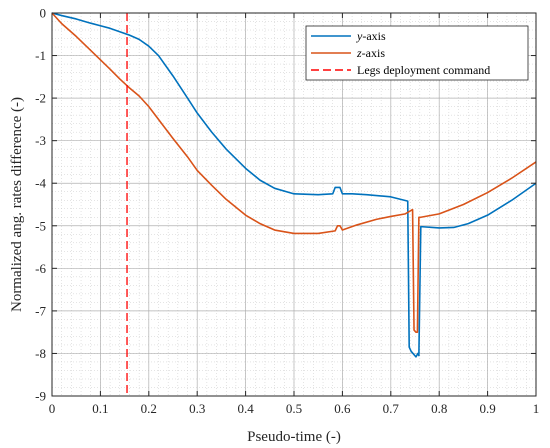  What do you see at coordinates (40, 55) in the screenshot?
I see `y-tick-label: -1` at bounding box center [40, 55].